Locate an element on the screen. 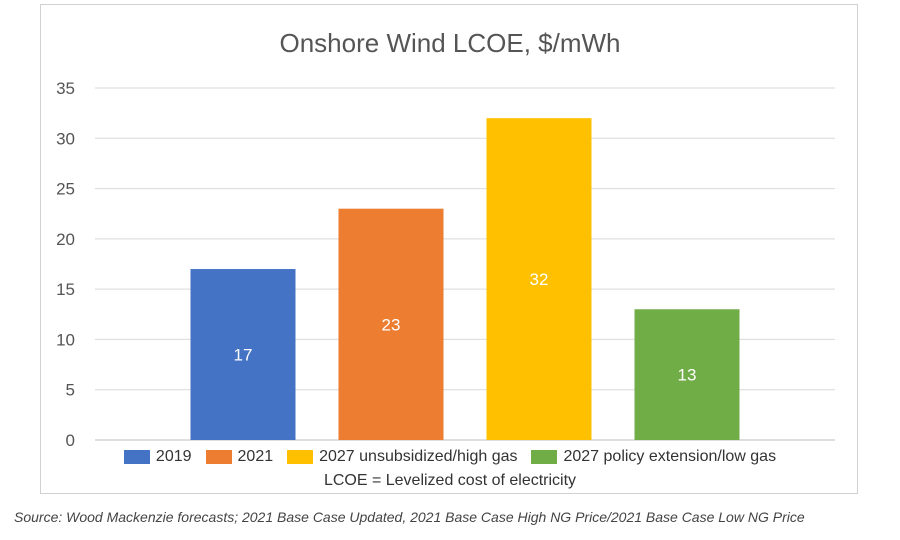 The width and height of the screenshot is (900, 540). legend-label-2019: 2019 is located at coordinates (173, 456).